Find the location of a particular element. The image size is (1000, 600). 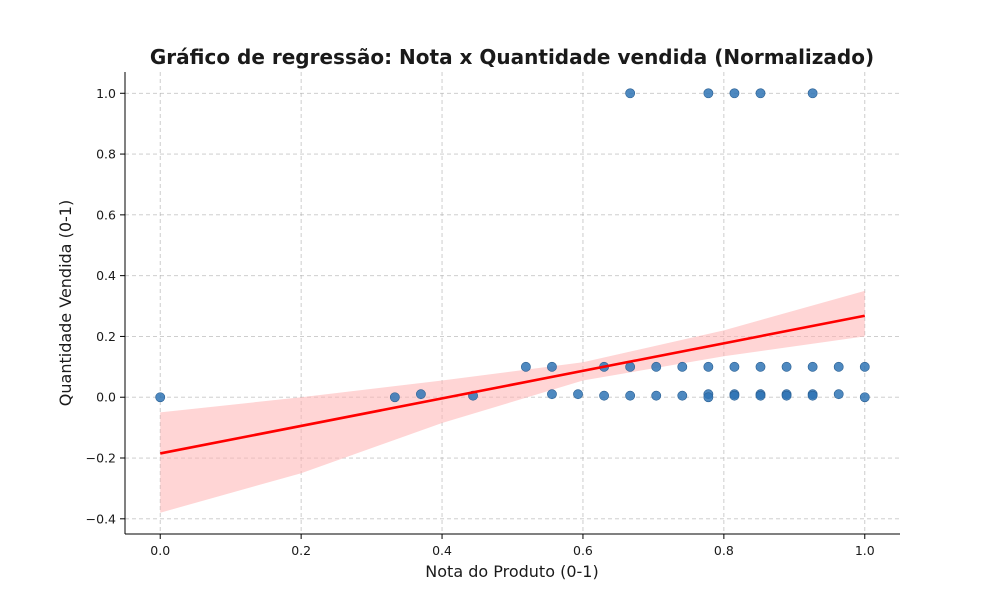

x-tick-label: 0.0 is located at coordinates (160, 550).